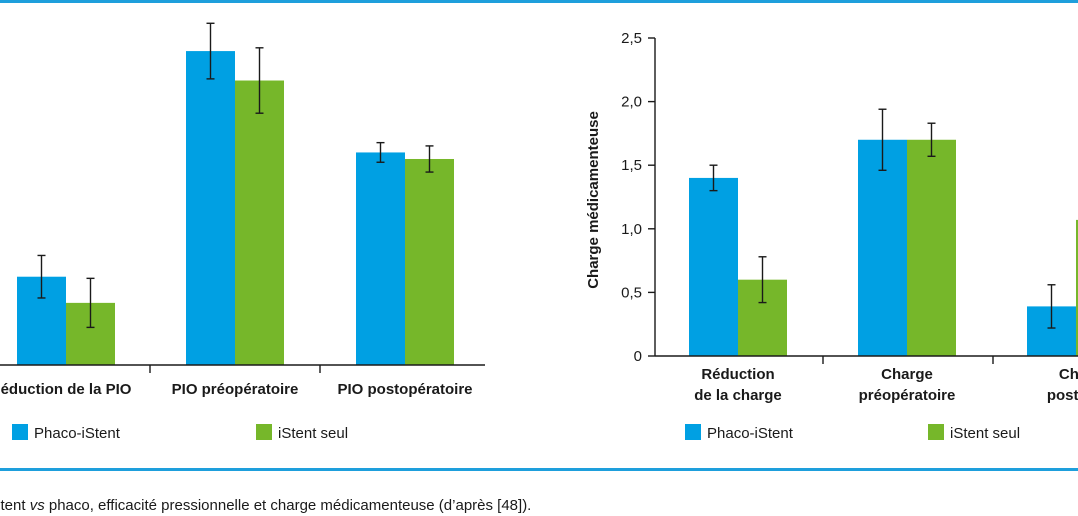 This screenshot has height=516, width=1078. Describe the element at coordinates (37, 505) in the screenshot. I see `caption-vs: vs` at that location.